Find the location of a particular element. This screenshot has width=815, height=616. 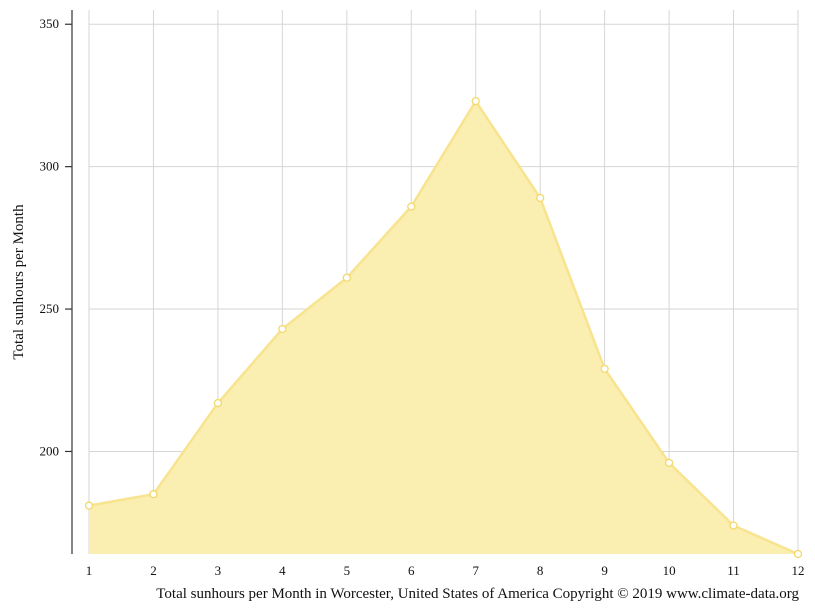

x-tick-label: 2 is located at coordinates (153, 570).